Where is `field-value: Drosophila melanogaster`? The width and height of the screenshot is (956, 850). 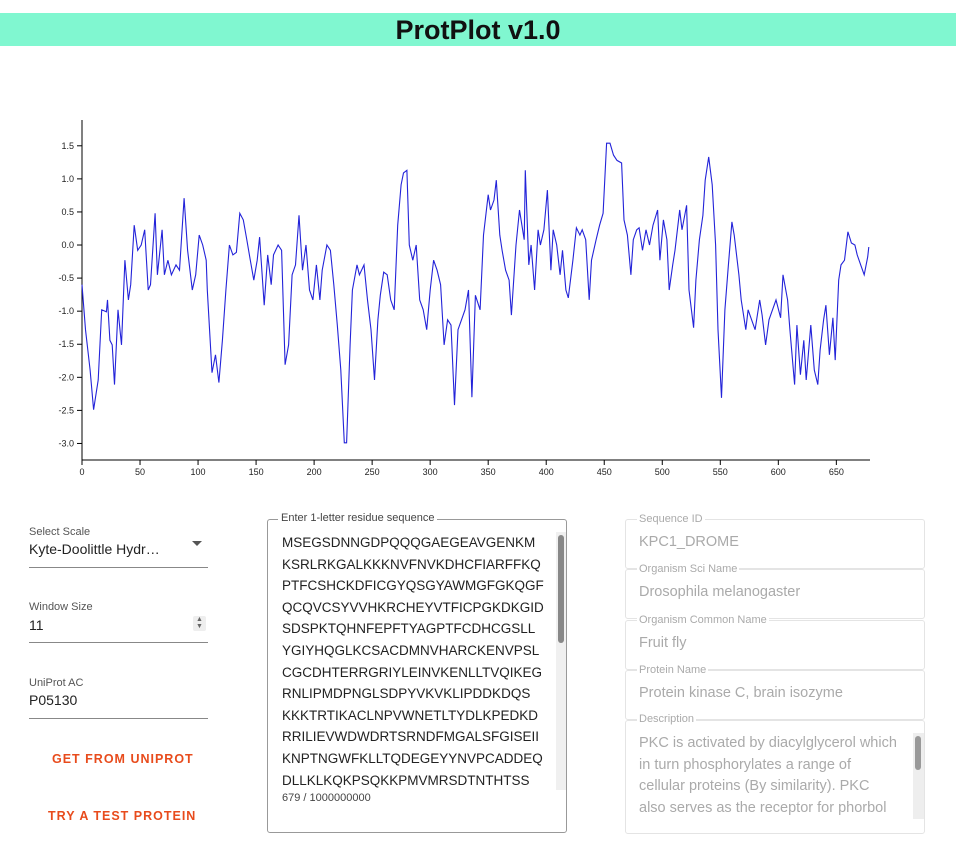
field-value: Drosophila melanogaster is located at coordinates (720, 592).